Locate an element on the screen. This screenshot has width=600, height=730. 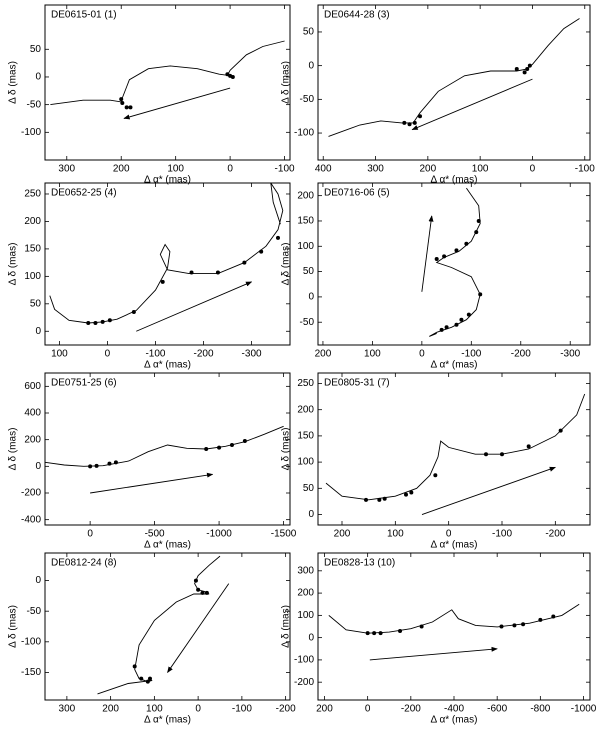
y-tick-label: 50 is located at coordinates (36, 49).